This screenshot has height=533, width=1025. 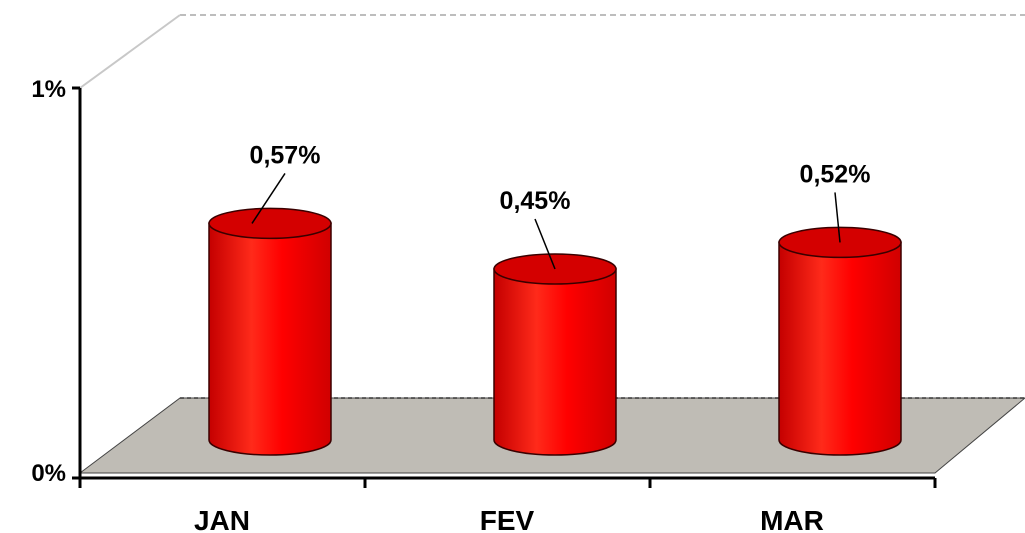 I want to click on x-category-label-jan: JAN, so click(x=222, y=519).